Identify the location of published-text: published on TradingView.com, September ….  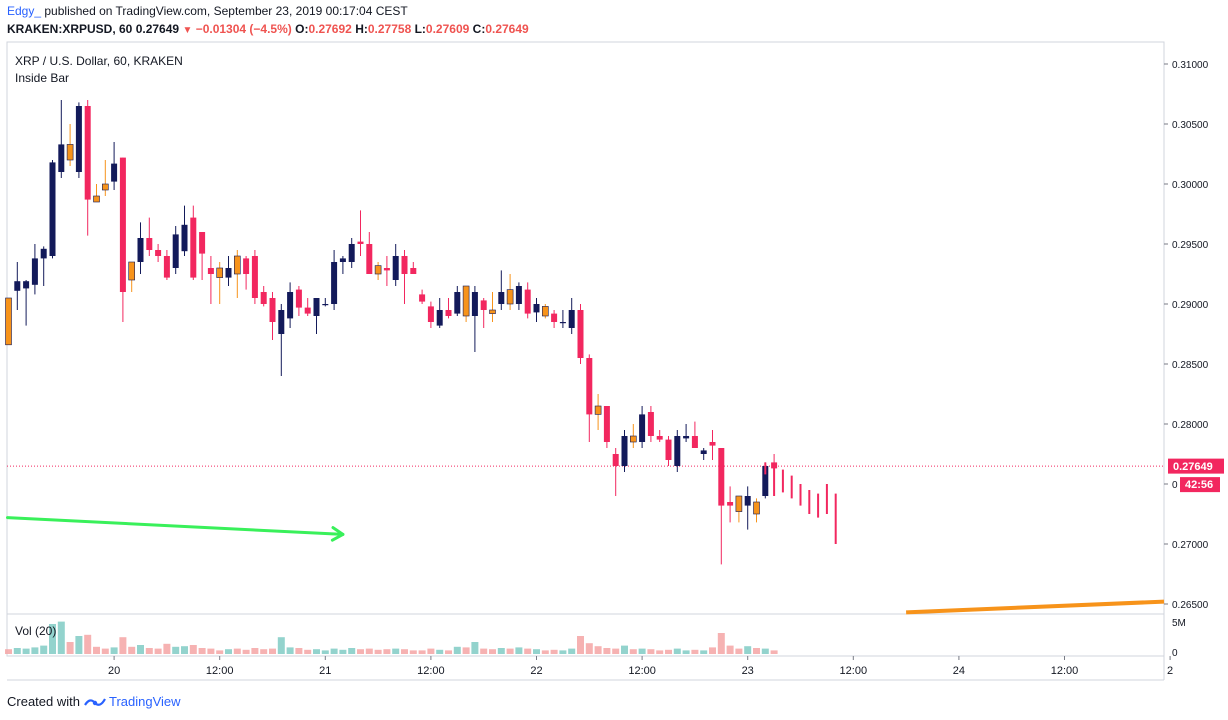
(226, 11).